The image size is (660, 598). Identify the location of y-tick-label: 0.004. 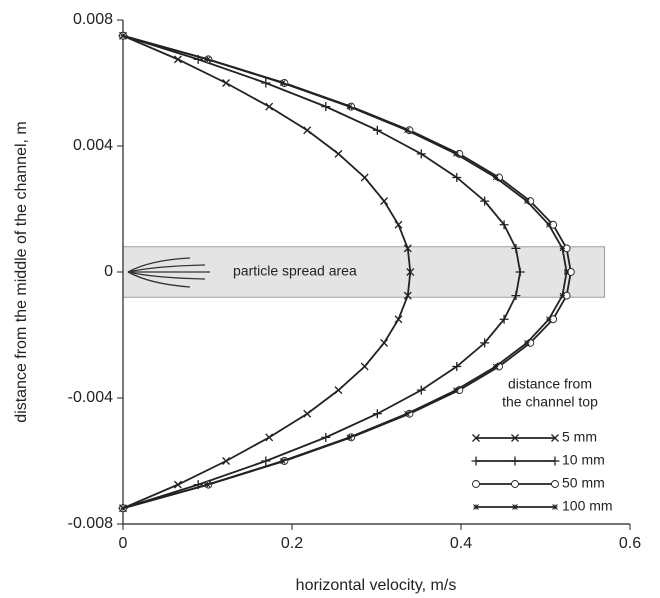
(93, 145).